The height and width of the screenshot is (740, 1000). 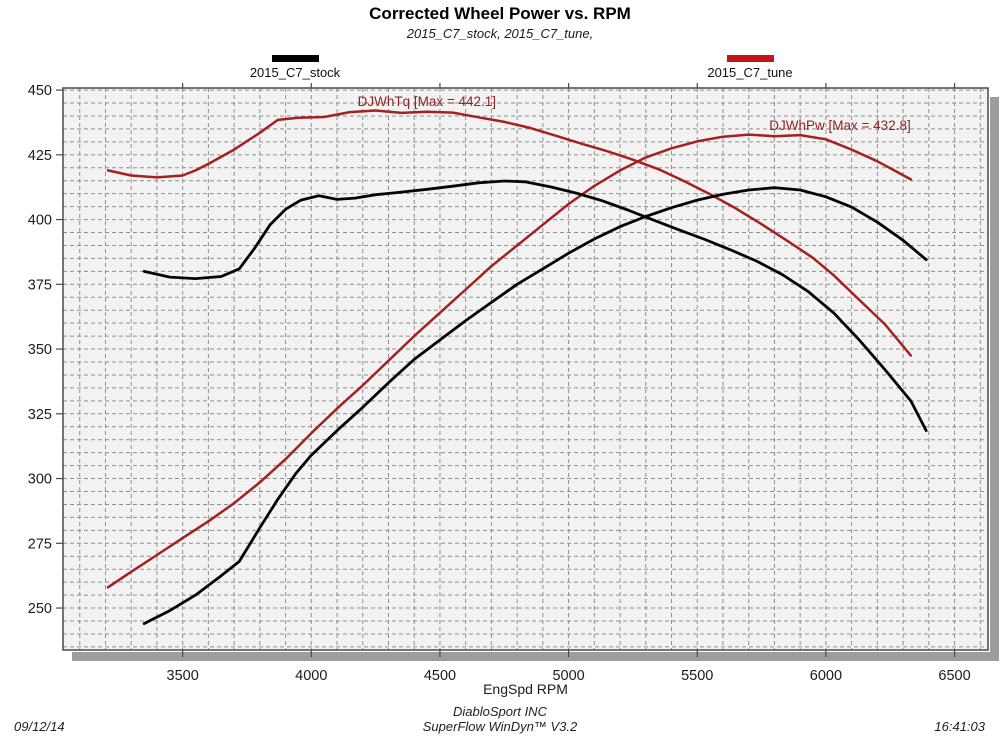 What do you see at coordinates (40, 285) in the screenshot?
I see `y-tick-label: 375` at bounding box center [40, 285].